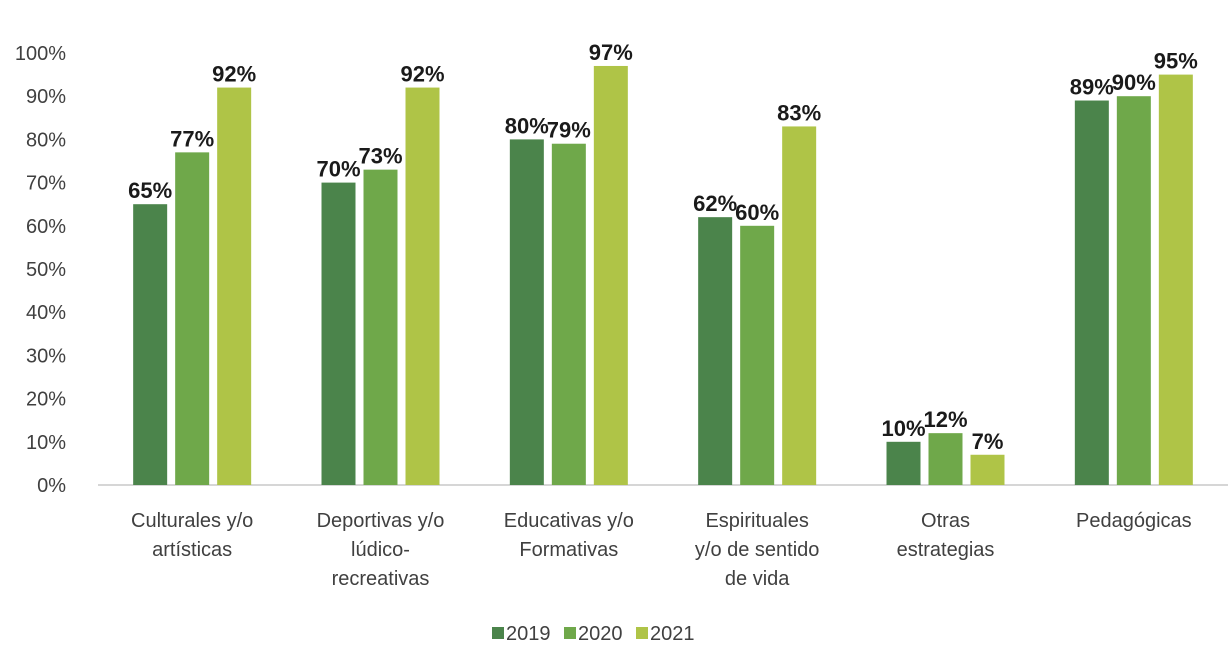 This screenshot has width=1231, height=652. I want to click on data-label-2019-2: 80%, so click(527, 125).